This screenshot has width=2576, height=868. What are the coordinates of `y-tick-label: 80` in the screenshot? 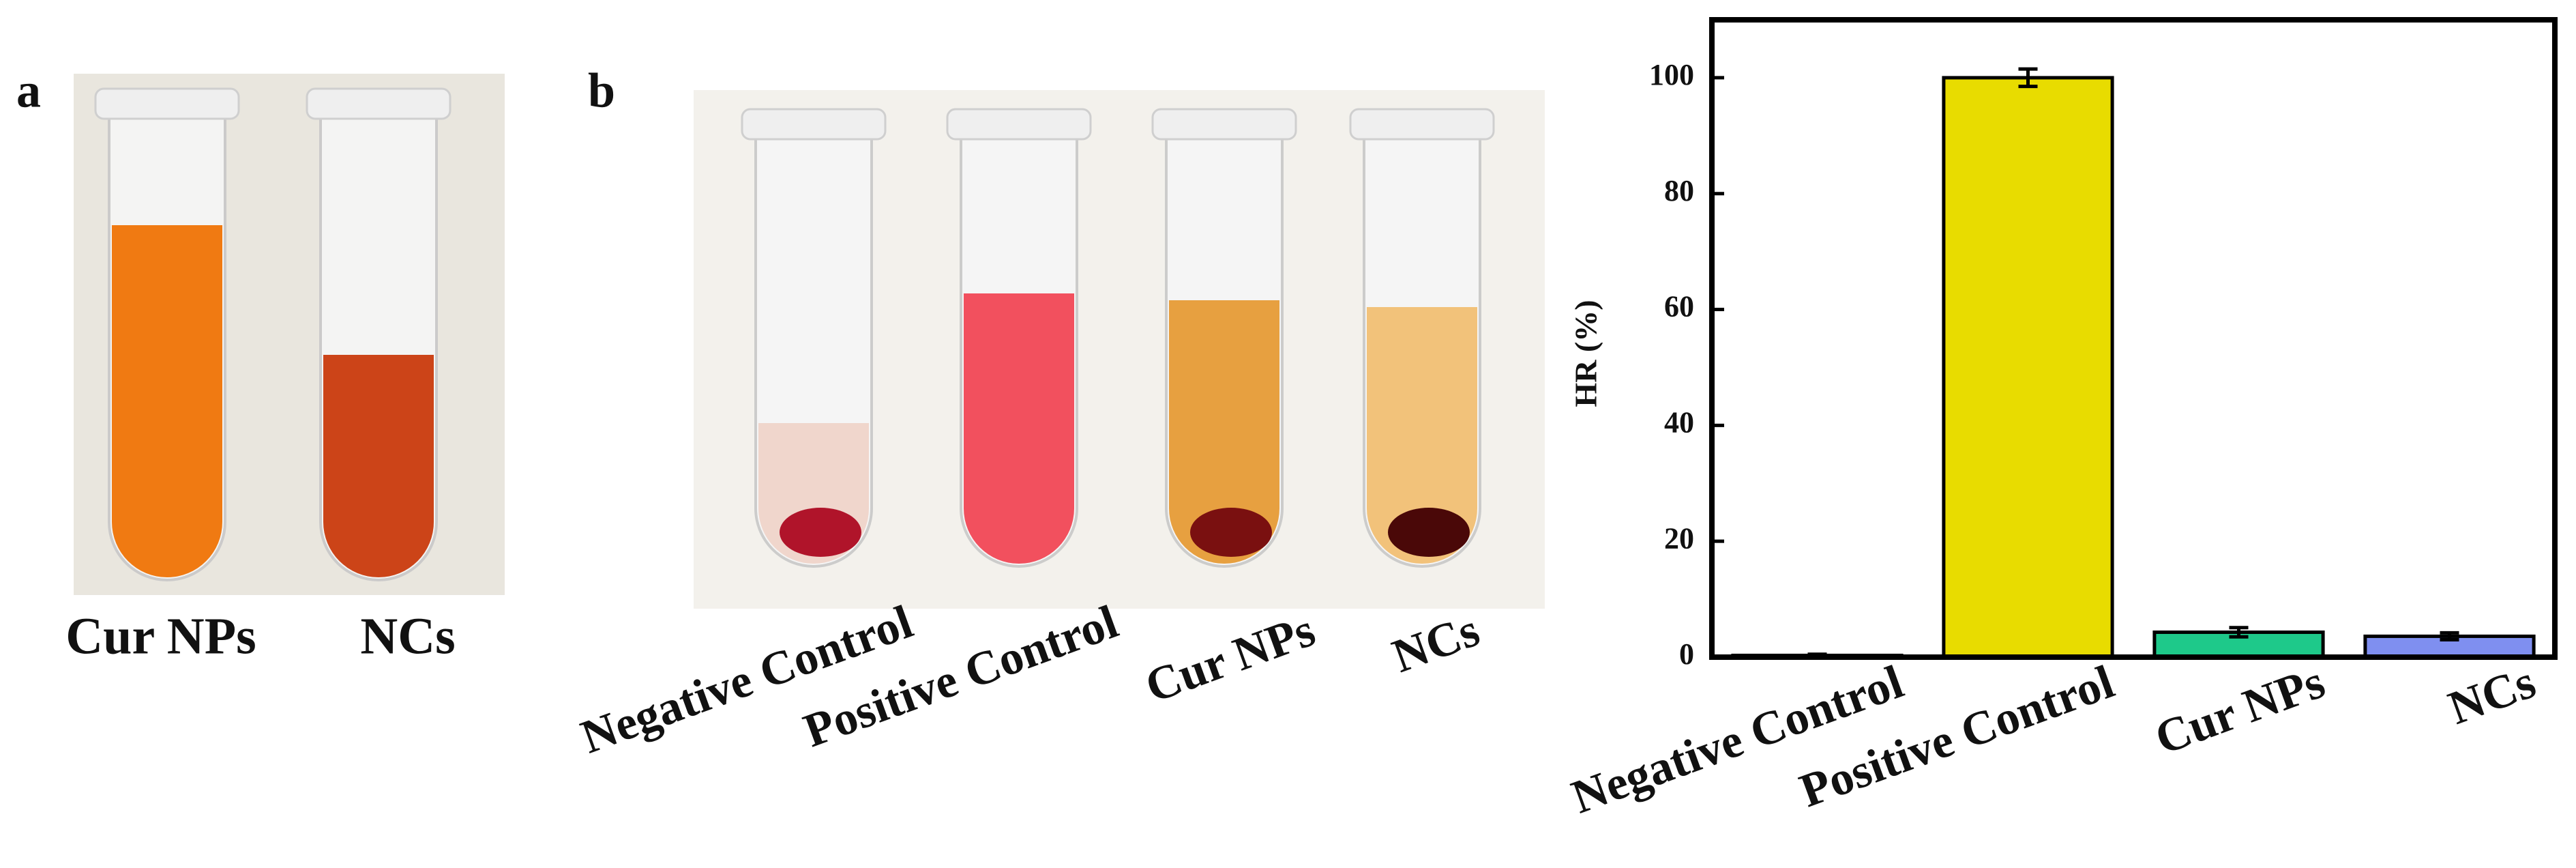 It's located at (1679, 190).